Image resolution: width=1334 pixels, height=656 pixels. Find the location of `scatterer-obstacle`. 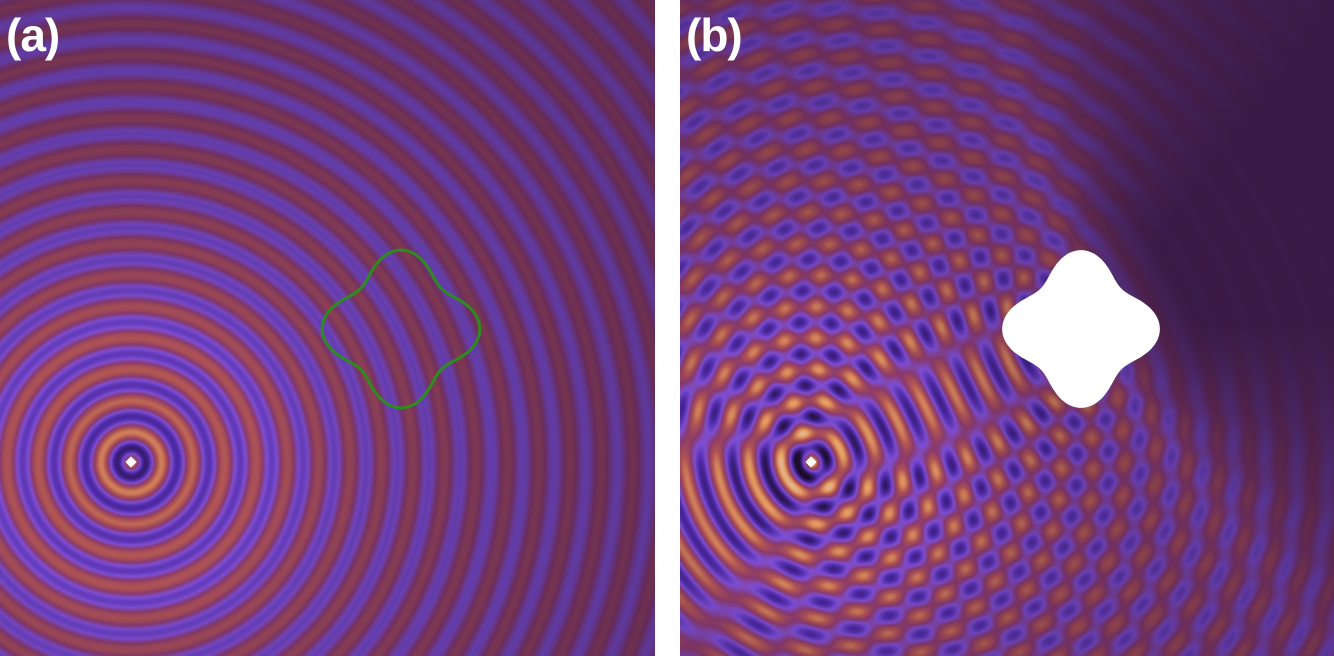

scatterer-obstacle is located at coordinates (1081, 329).